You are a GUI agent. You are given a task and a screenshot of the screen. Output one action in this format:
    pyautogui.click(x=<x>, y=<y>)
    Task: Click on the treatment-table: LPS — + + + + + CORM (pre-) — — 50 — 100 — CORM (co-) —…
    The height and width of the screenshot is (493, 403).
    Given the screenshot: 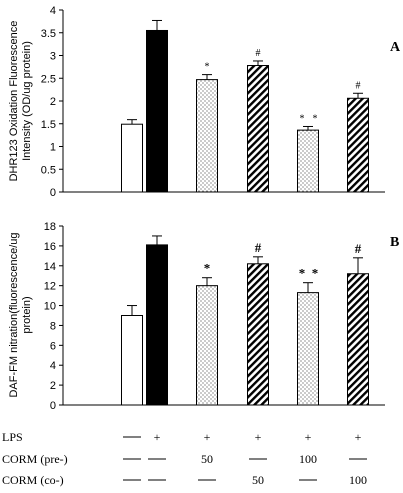 What is the action you would take?
    pyautogui.click(x=184, y=458)
    